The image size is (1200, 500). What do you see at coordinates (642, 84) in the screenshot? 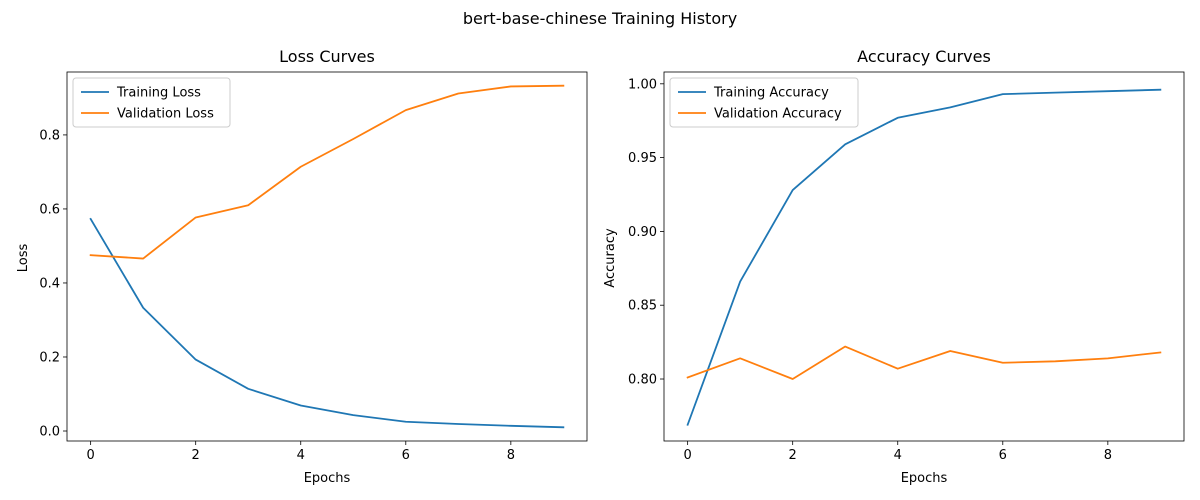
I see `accuracy-y-tick-label: 1.00` at bounding box center [642, 84].